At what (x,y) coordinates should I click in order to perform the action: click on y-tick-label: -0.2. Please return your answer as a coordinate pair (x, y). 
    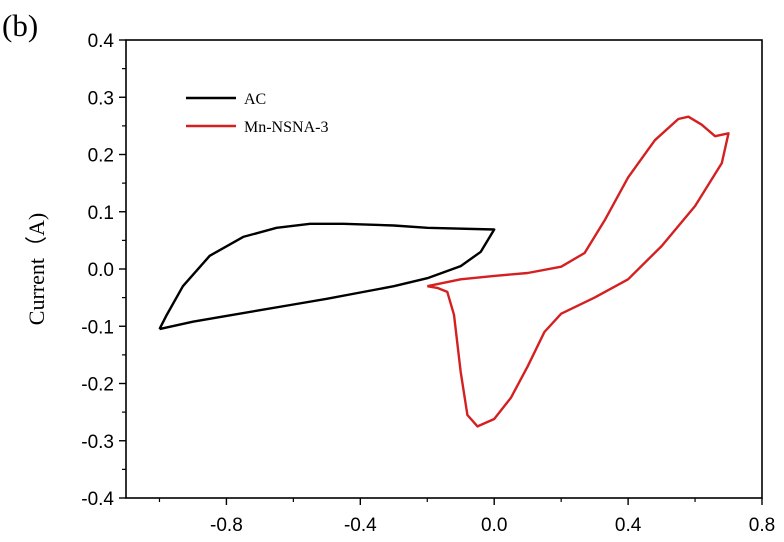
    Looking at the image, I should click on (97, 385).